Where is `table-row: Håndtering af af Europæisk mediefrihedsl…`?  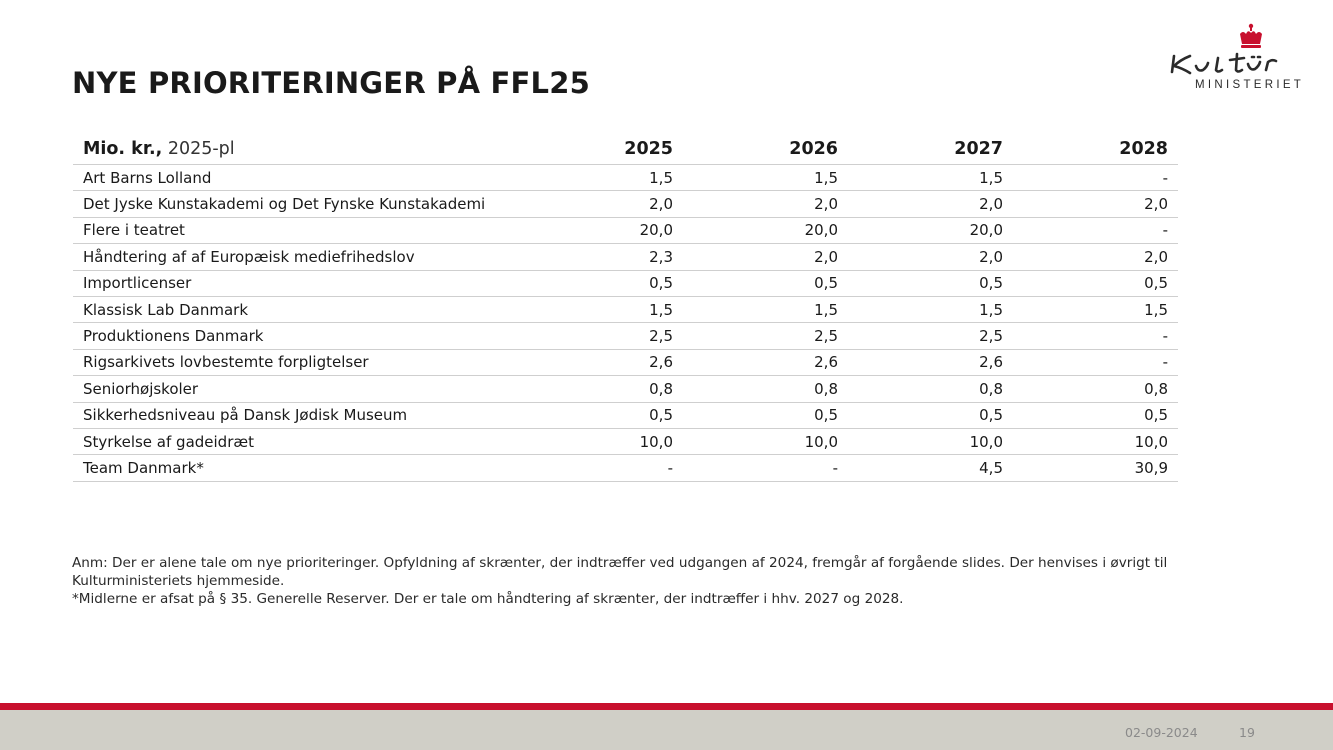 table-row: Håndtering af af Europæisk mediefrihedsl… is located at coordinates (625, 257).